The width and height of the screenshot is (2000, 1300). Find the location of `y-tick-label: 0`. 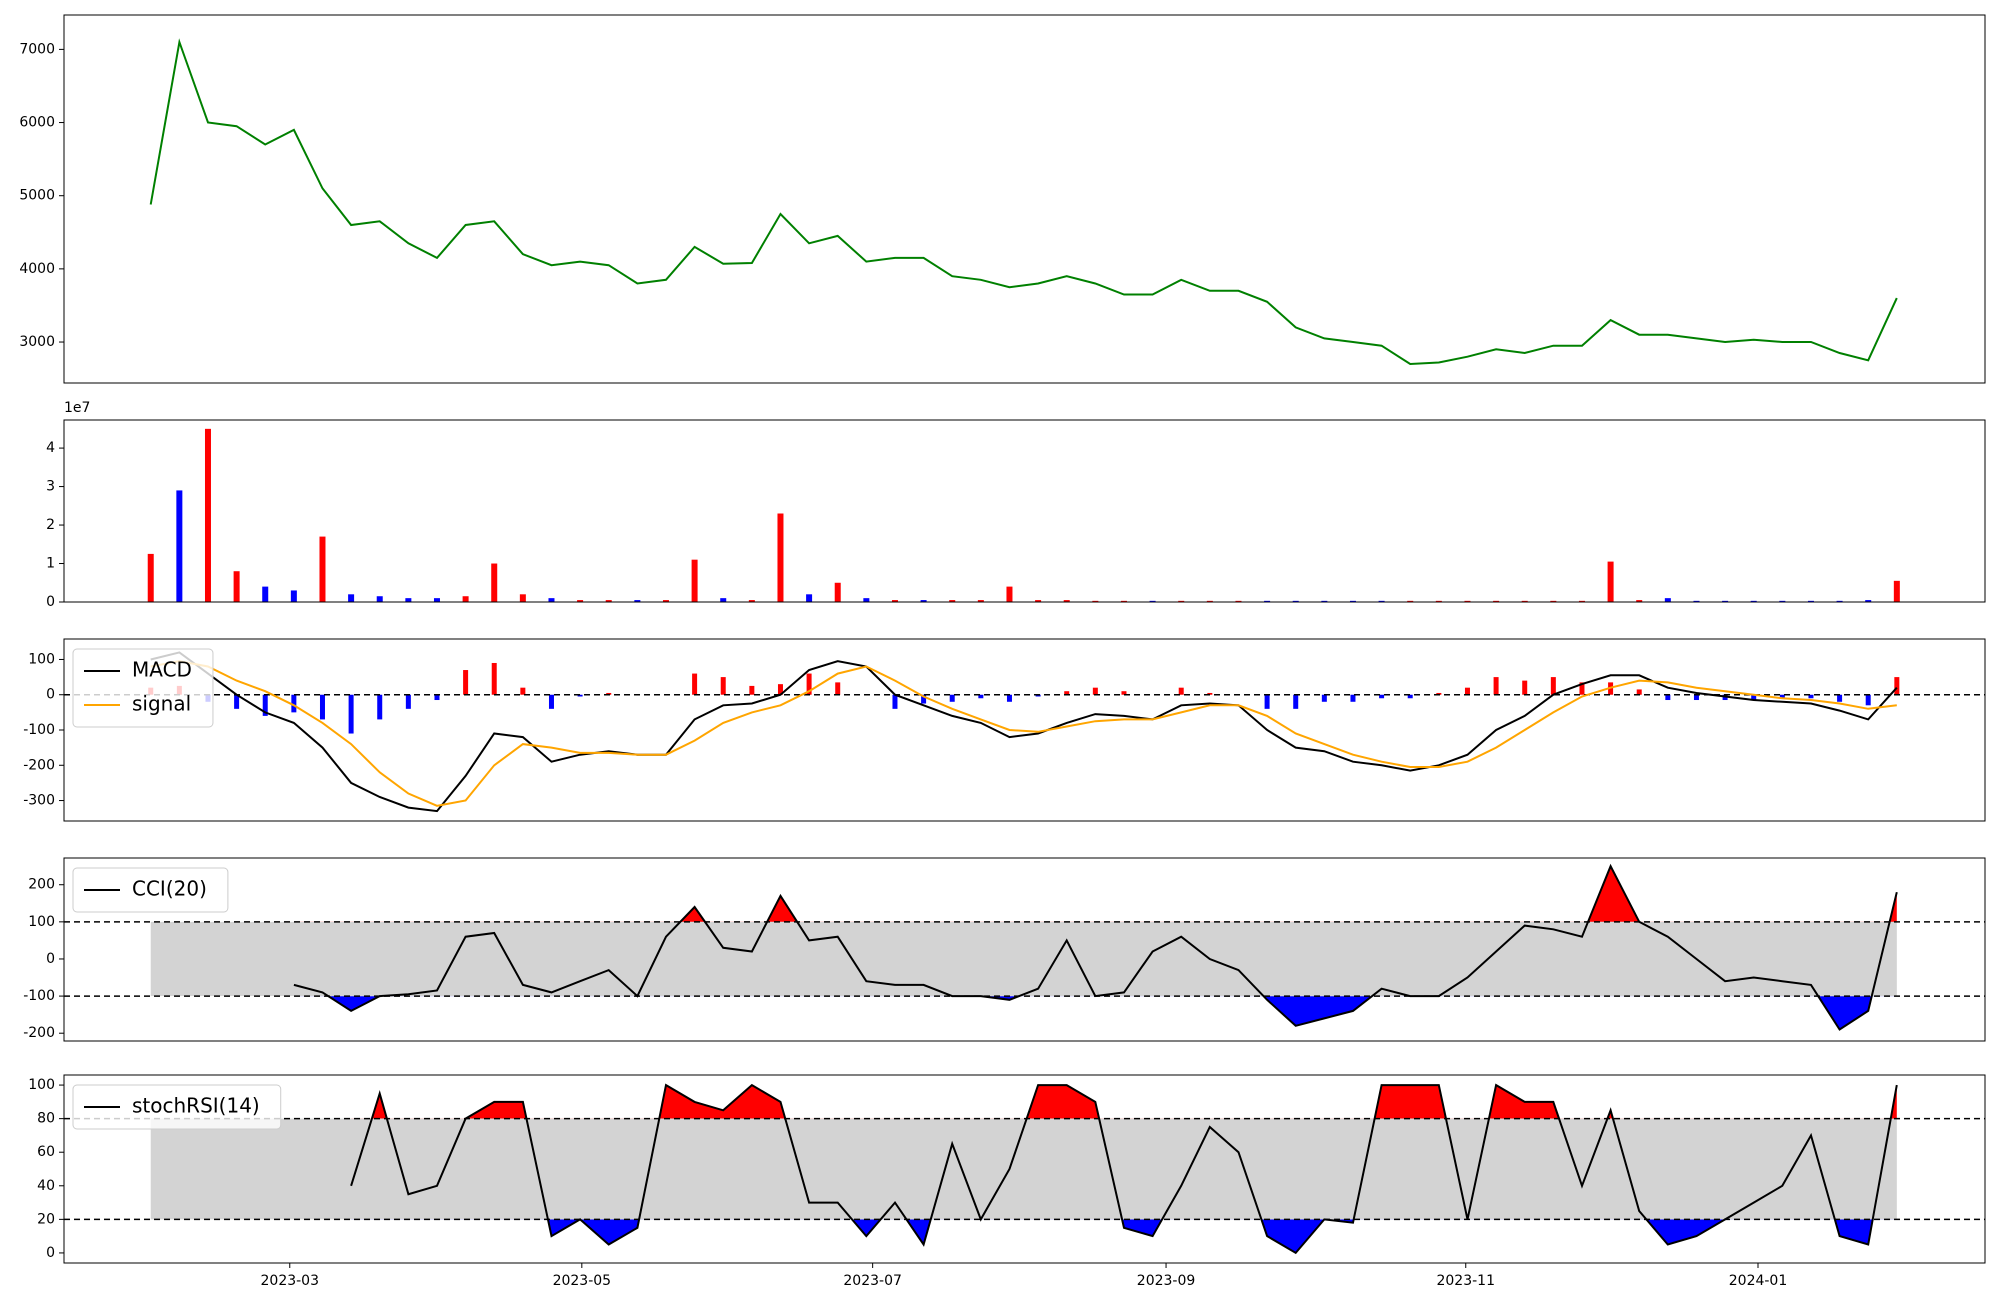

y-tick-label: 0 is located at coordinates (50, 695).